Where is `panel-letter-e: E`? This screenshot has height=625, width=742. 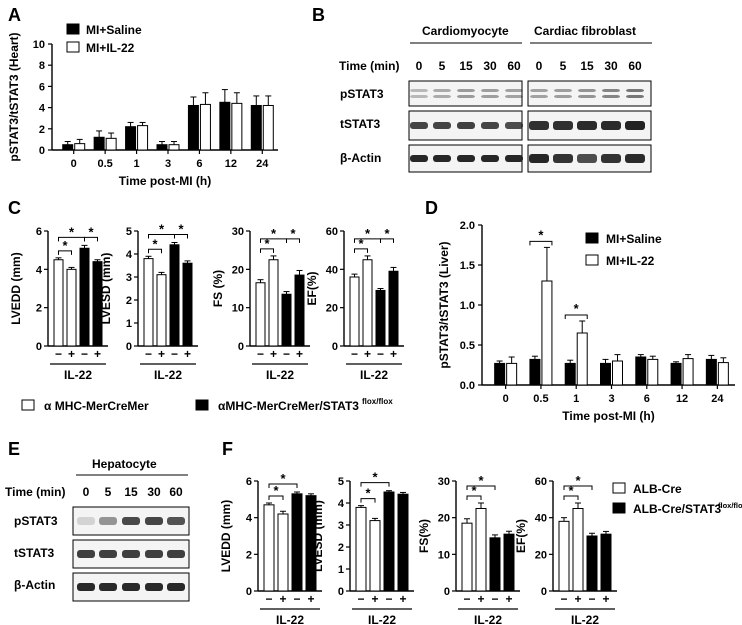
panel-letter-e: E is located at coordinates (14, 449).